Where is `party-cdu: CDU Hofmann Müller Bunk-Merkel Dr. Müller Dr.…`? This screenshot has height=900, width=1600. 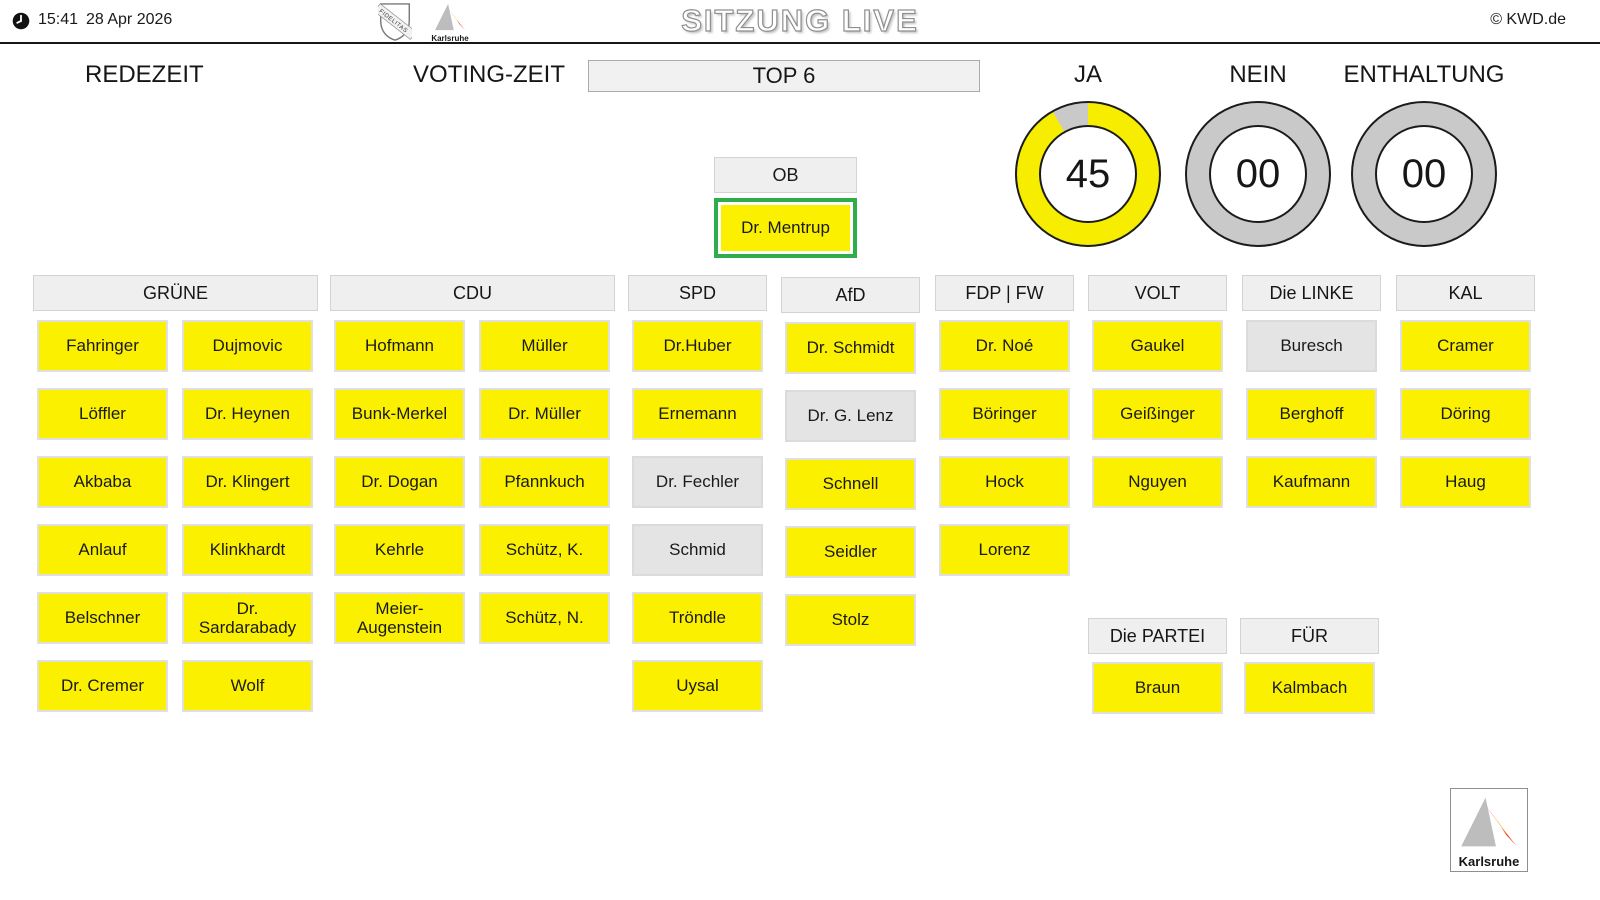 party-cdu: CDU Hofmann Müller Bunk-Merkel Dr. Müller Dr.… is located at coordinates (472, 459).